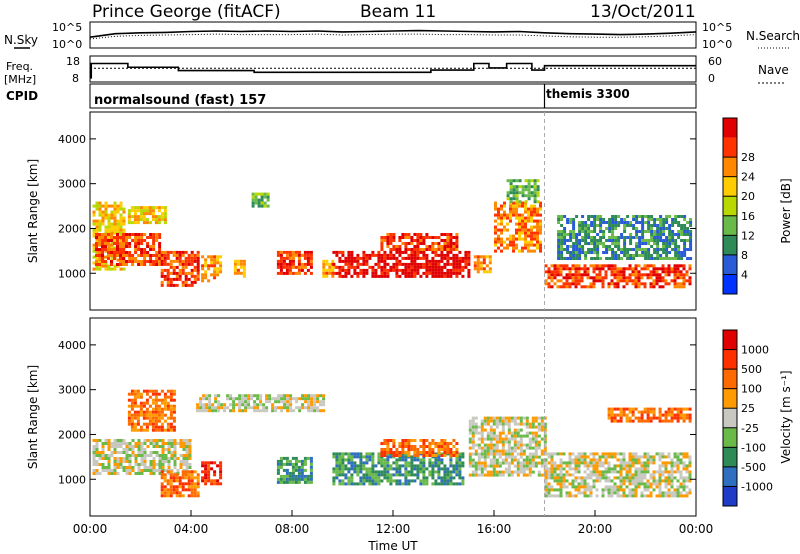  Describe the element at coordinates (748, 196) in the screenshot. I see `power-cbar-tick-label: 20` at that location.